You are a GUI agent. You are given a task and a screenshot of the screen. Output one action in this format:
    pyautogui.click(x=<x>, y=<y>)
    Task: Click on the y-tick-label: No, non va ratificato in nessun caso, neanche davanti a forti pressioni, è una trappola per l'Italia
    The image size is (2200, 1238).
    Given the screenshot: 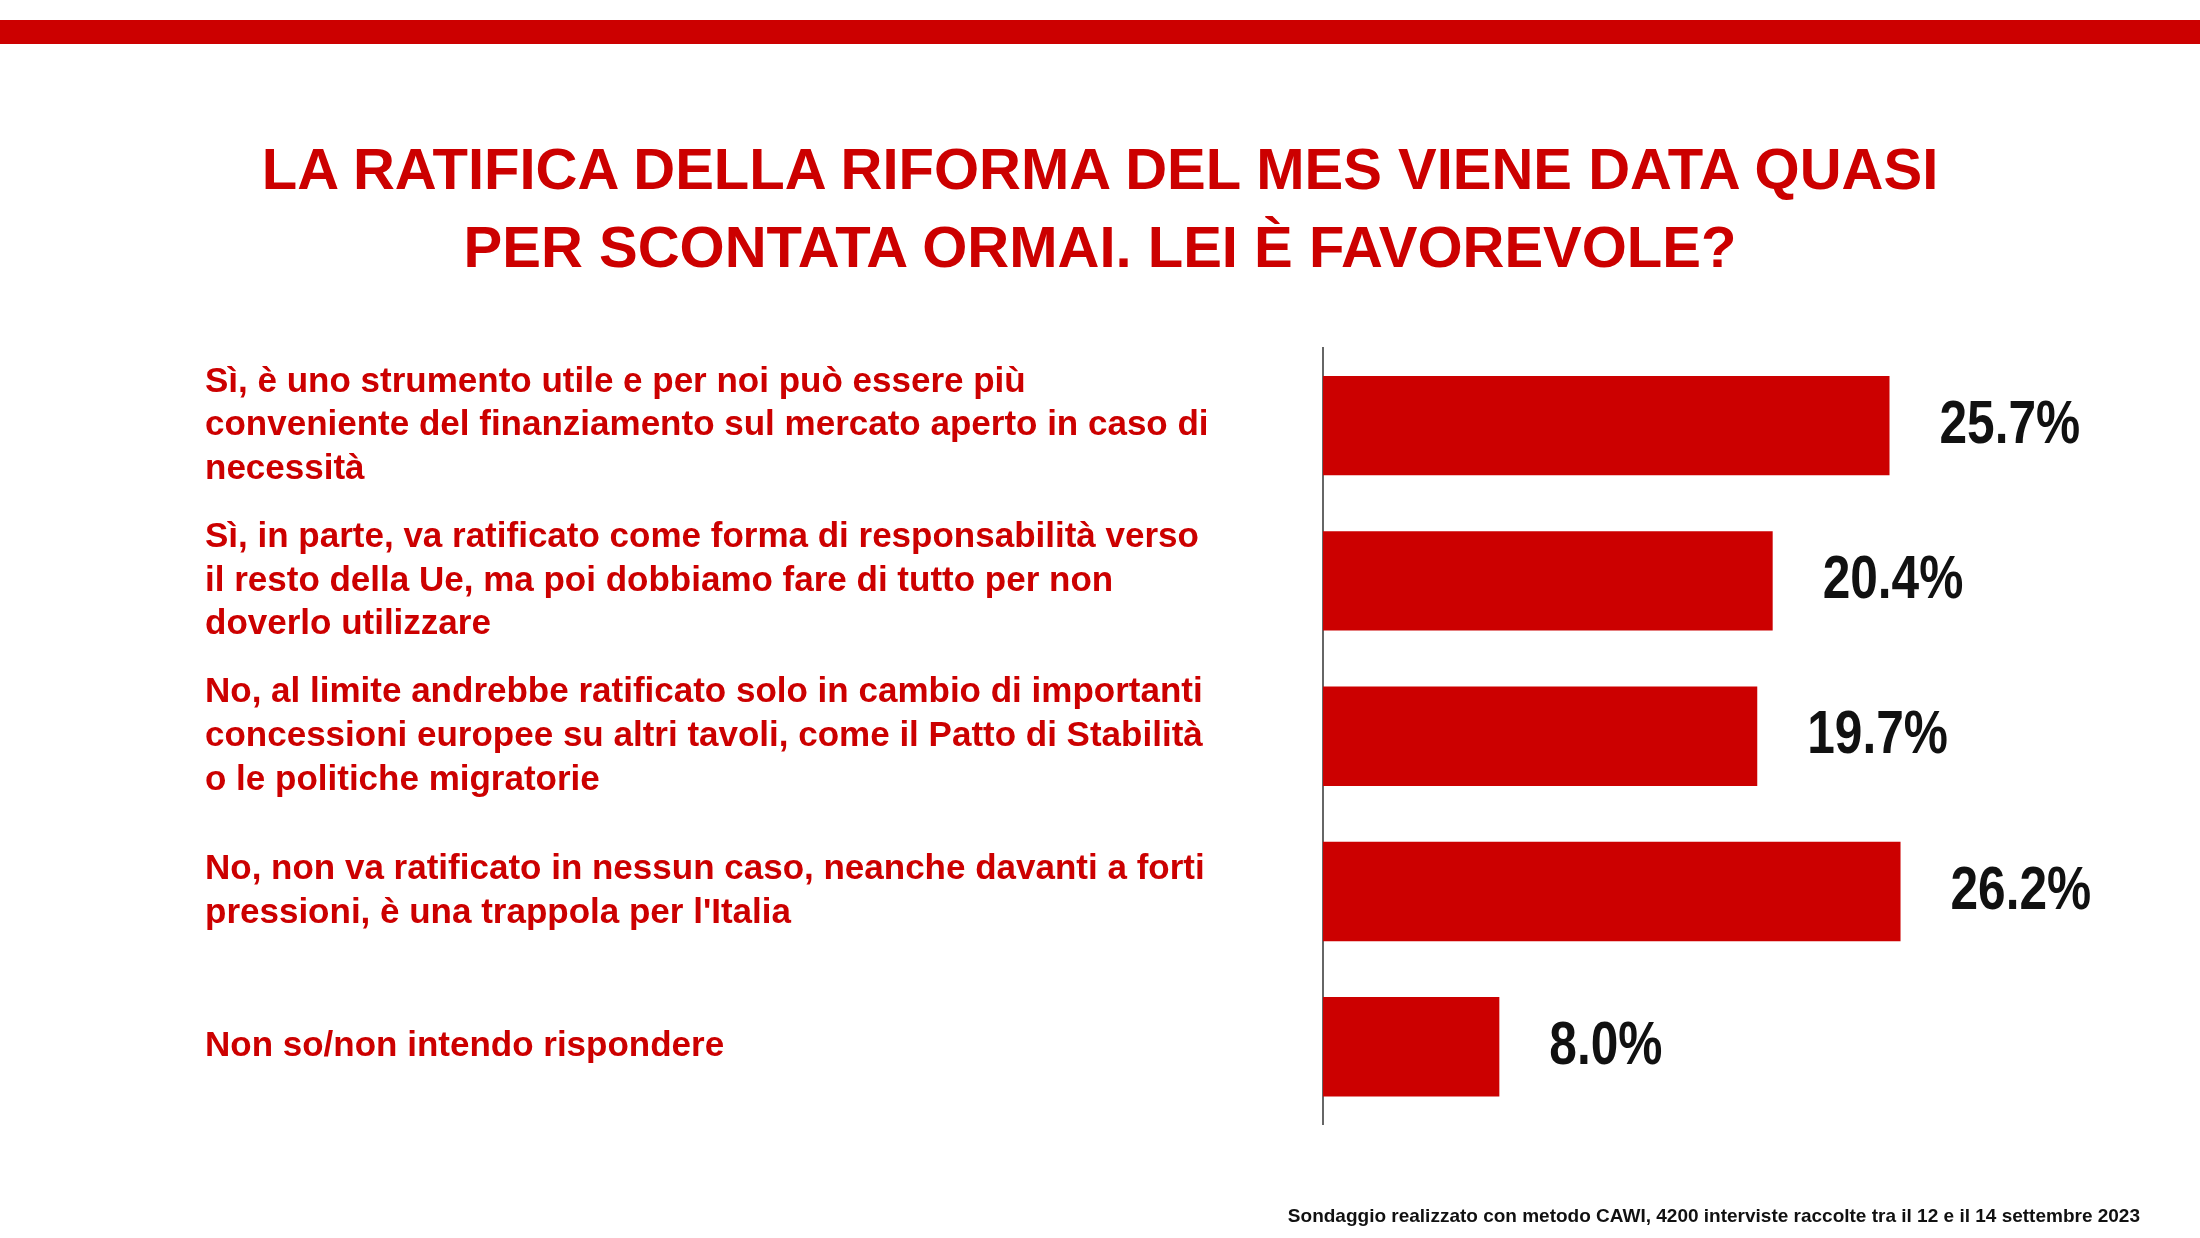 What is the action you would take?
    pyautogui.click(x=705, y=888)
    